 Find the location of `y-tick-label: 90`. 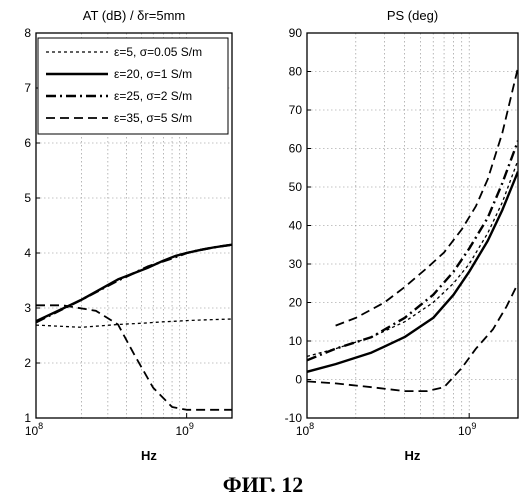

y-tick-label: 90 is located at coordinates (296, 33).